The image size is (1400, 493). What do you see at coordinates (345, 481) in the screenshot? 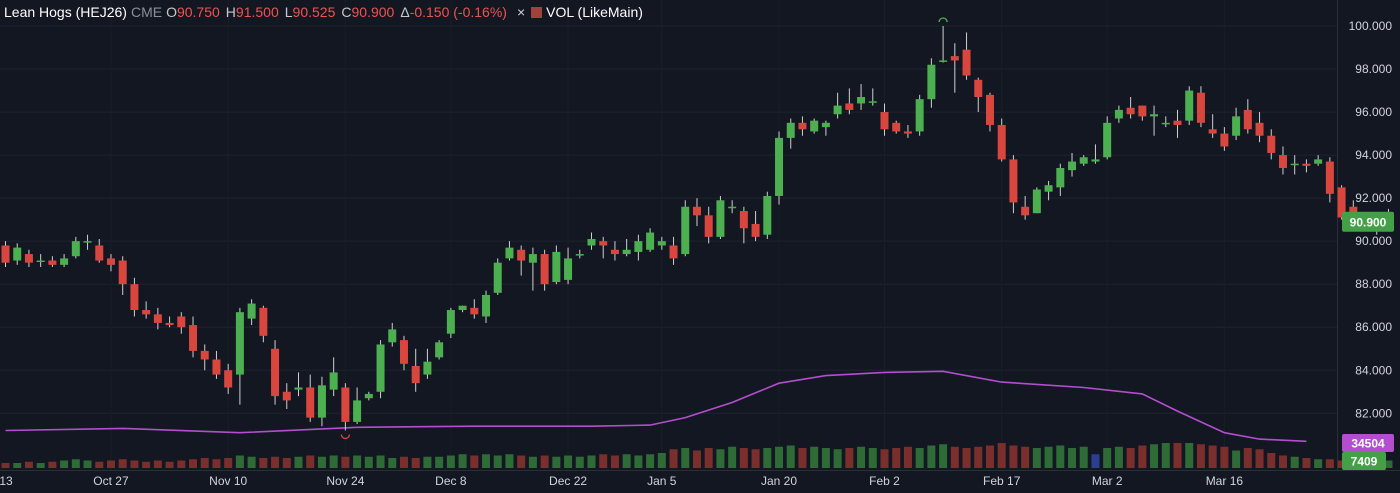
I see `x-tick-label: Nov 24` at bounding box center [345, 481].